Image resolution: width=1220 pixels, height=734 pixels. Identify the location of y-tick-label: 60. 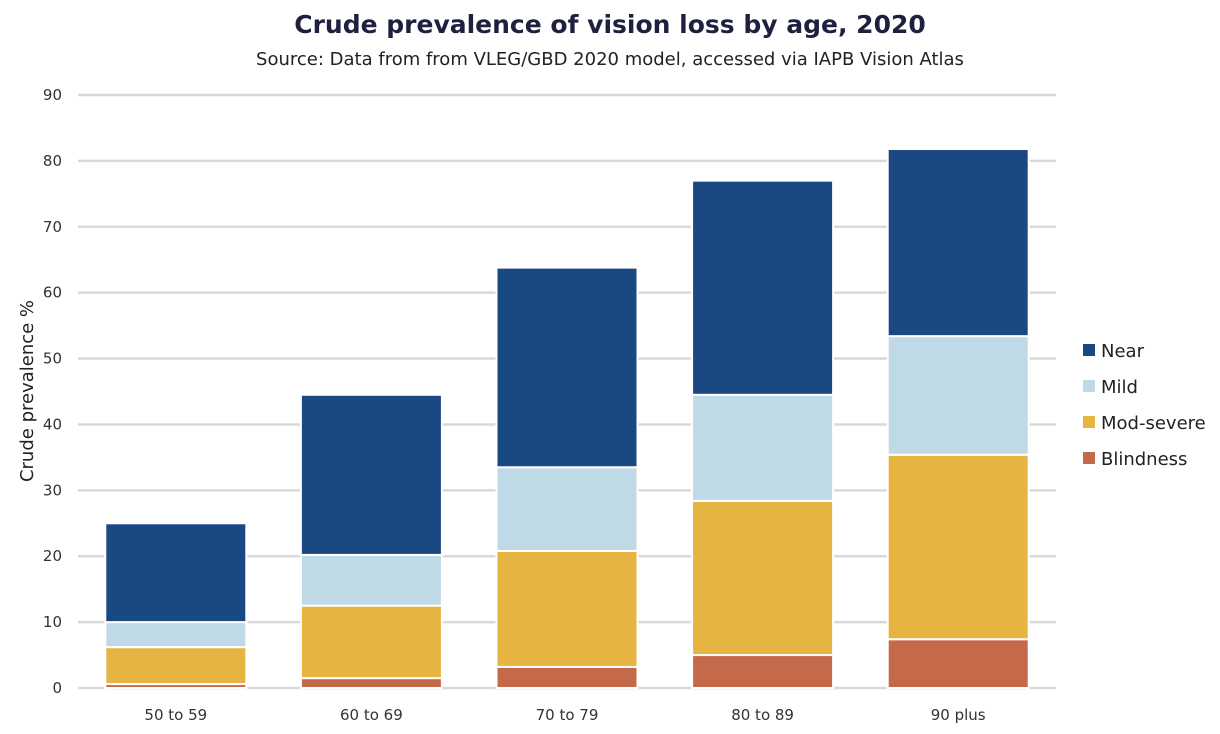
(52, 293).